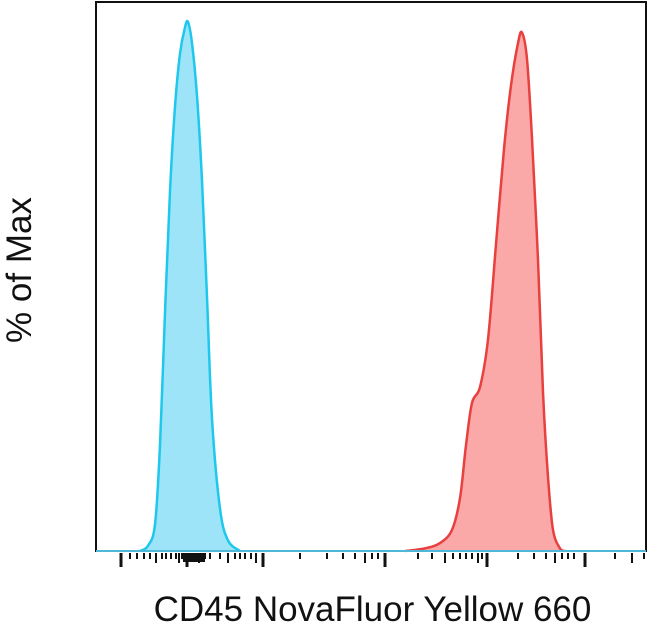 This screenshot has height=633, width=650. I want to click on y-axis-label-text: % of Max, so click(19, 270).